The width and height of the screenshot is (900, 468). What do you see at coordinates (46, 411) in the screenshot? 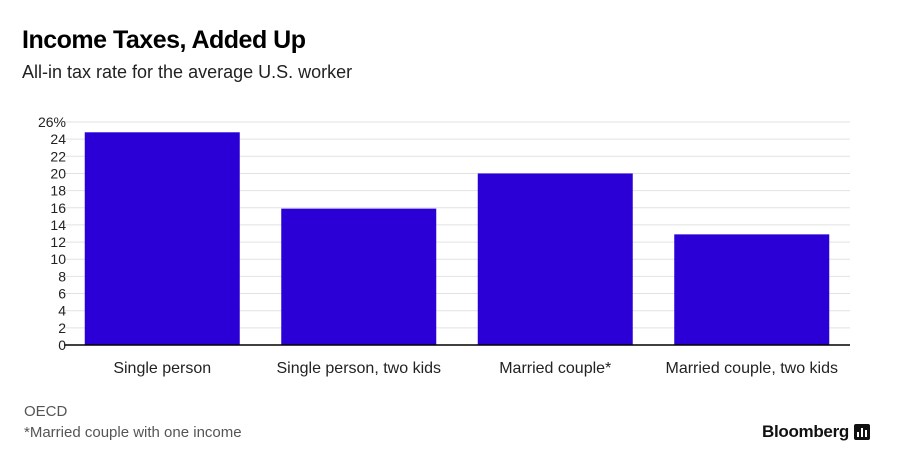
I see `source-note: OECD` at bounding box center [46, 411].